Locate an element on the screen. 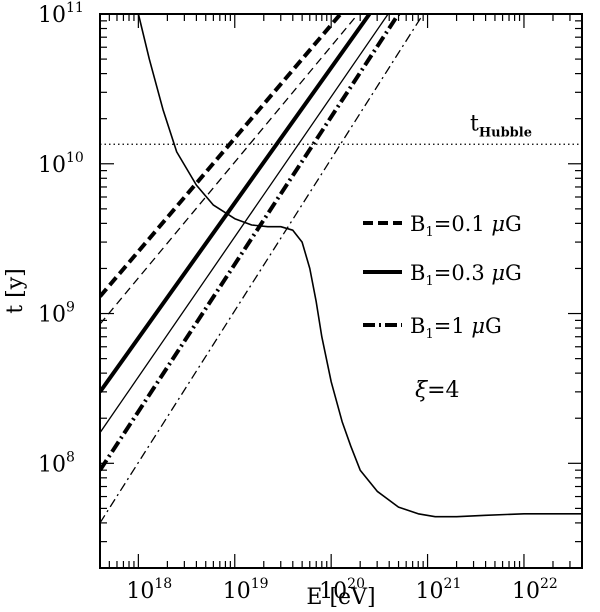 The image size is (600, 612). x-tick-label: 1022 is located at coordinates (535, 590).